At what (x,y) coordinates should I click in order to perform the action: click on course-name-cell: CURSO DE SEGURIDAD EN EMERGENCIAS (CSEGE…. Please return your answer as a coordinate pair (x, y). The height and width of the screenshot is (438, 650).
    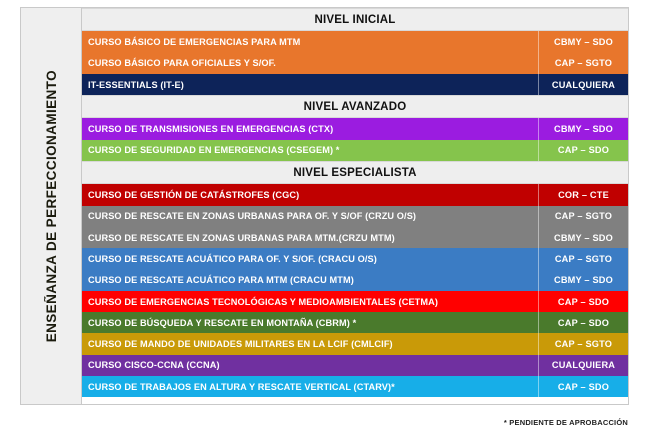
    Looking at the image, I should click on (310, 150).